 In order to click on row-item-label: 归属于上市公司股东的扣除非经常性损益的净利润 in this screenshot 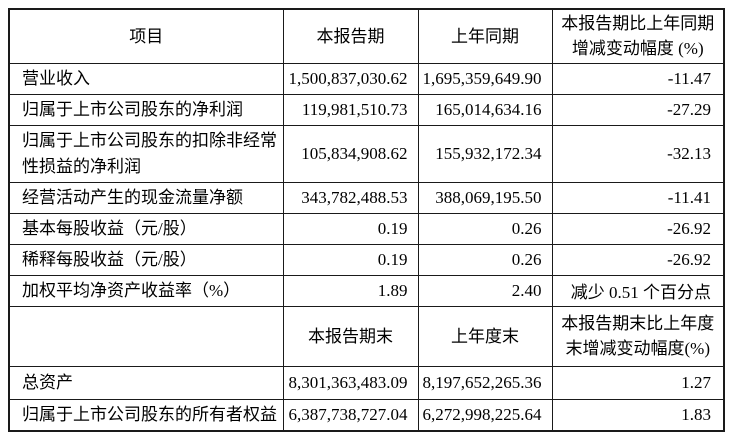, I will do `click(146, 153)`.